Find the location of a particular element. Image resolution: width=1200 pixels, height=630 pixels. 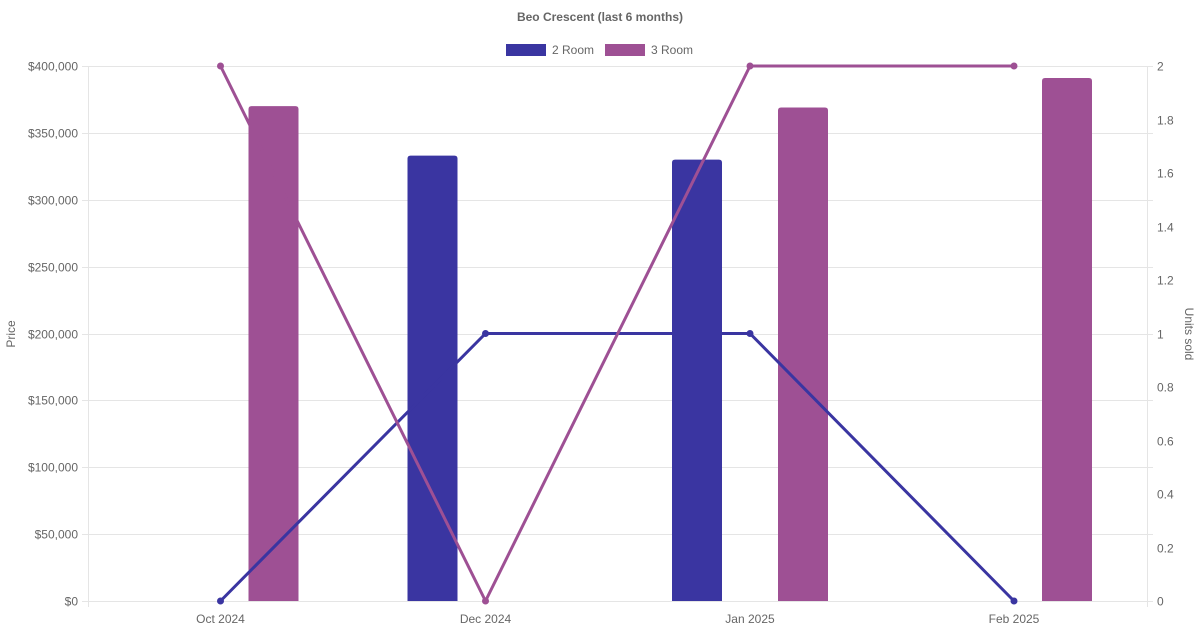

left-tick-label: $400,000 is located at coordinates (53, 67).